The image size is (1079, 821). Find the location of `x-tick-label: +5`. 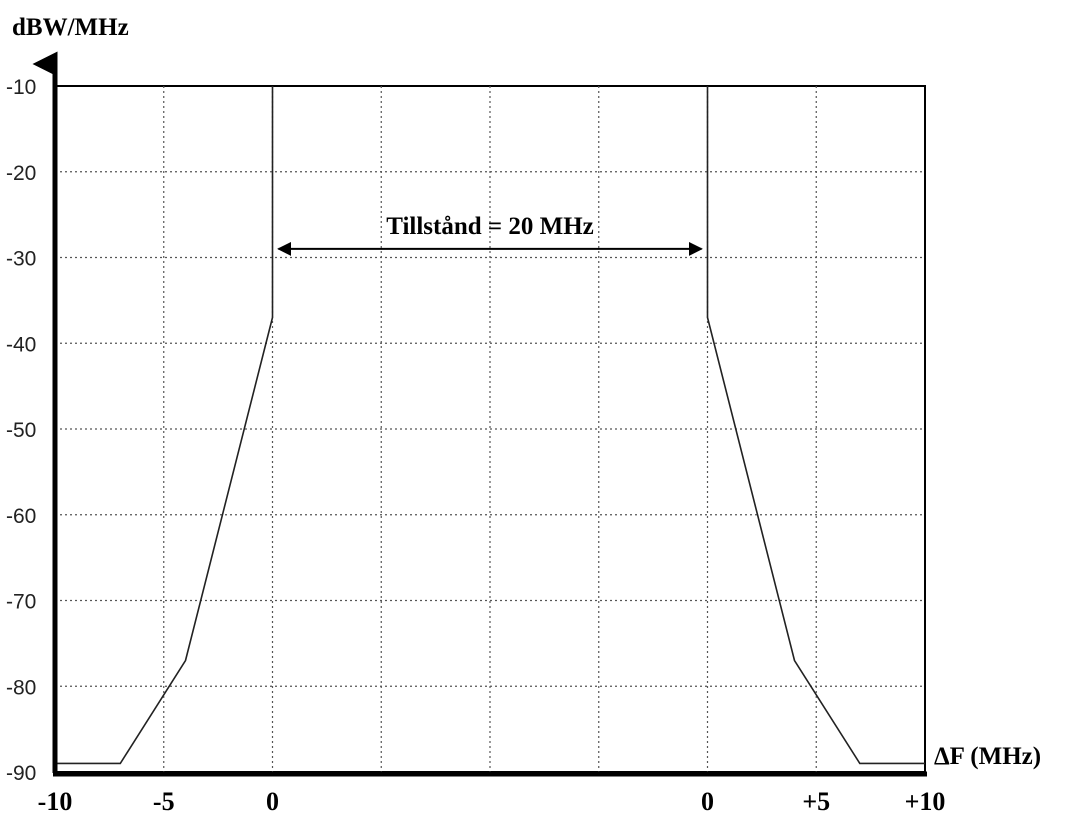

x-tick-label: +5 is located at coordinates (816, 801).